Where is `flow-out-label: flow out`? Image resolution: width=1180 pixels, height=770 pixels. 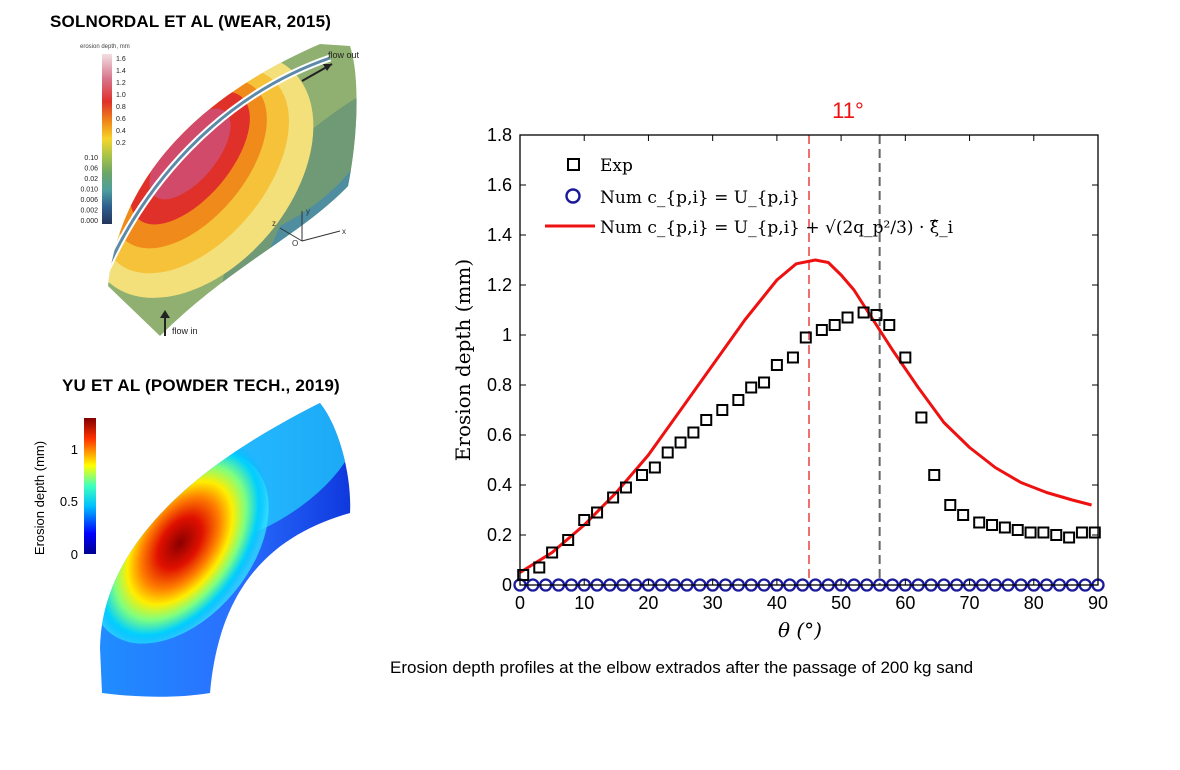 flow-out-label: flow out is located at coordinates (344, 55).